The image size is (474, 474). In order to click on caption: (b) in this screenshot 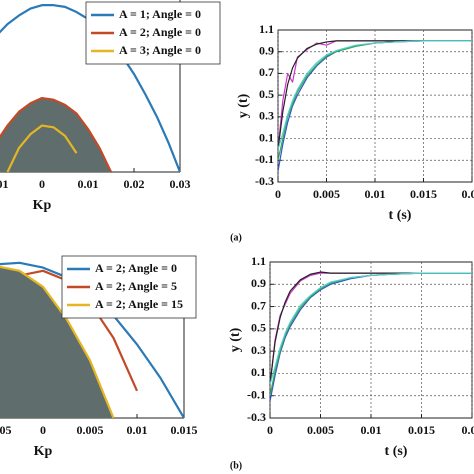, I will do `click(236, 465)`.